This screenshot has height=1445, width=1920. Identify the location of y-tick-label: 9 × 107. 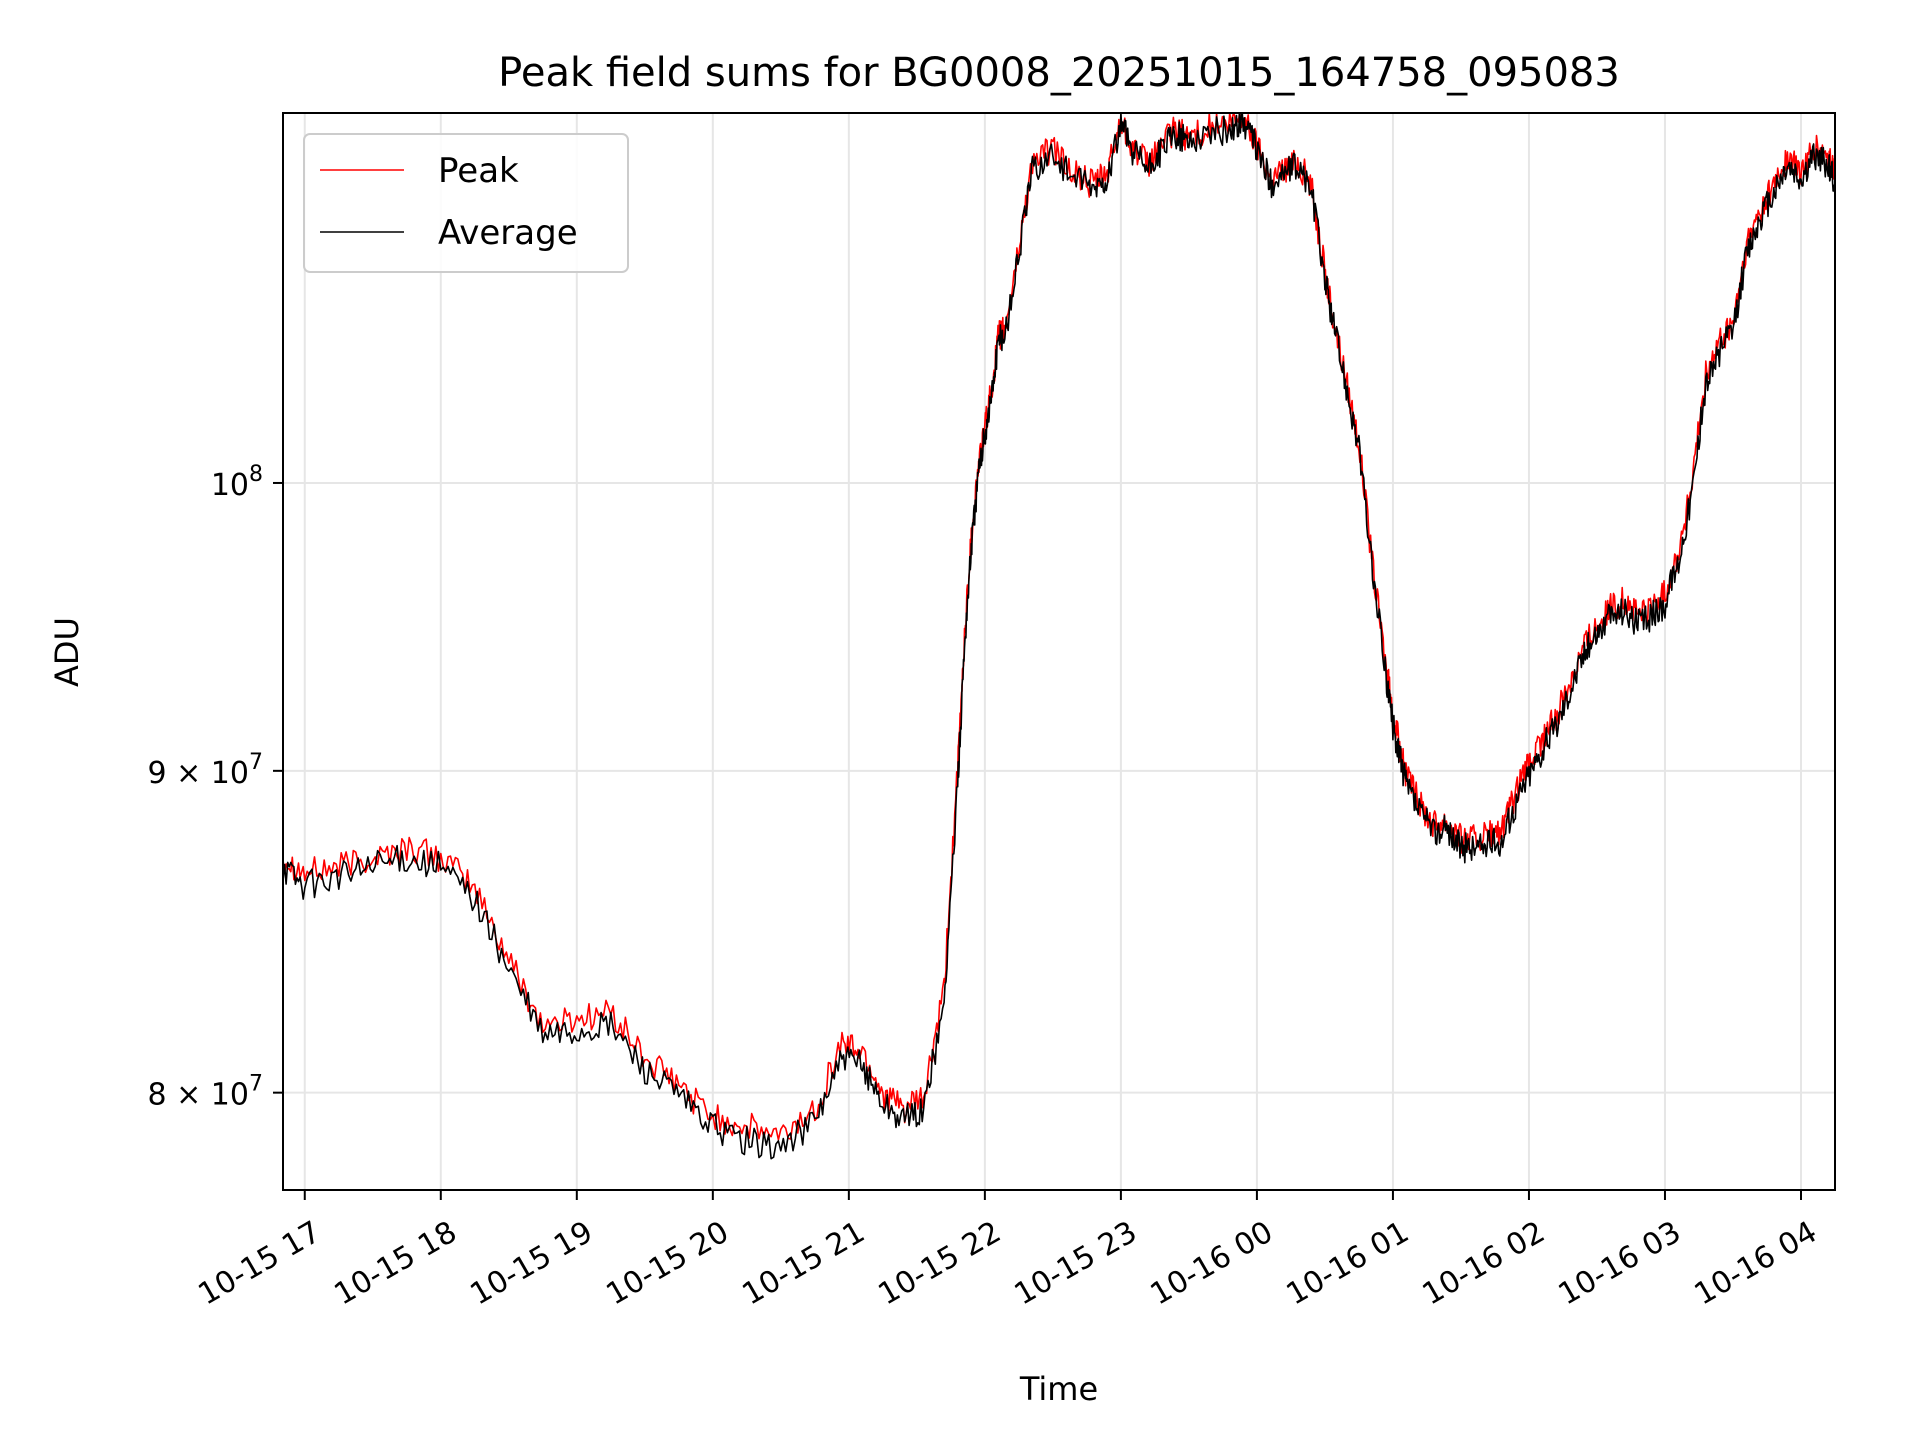
(205, 770).